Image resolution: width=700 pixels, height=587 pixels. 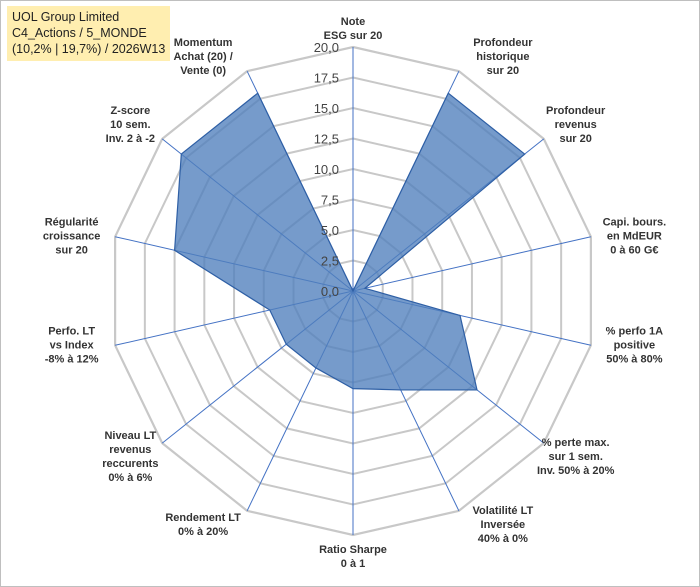 I want to click on axis-label: Note ESG sur 20, so click(x=353, y=29).